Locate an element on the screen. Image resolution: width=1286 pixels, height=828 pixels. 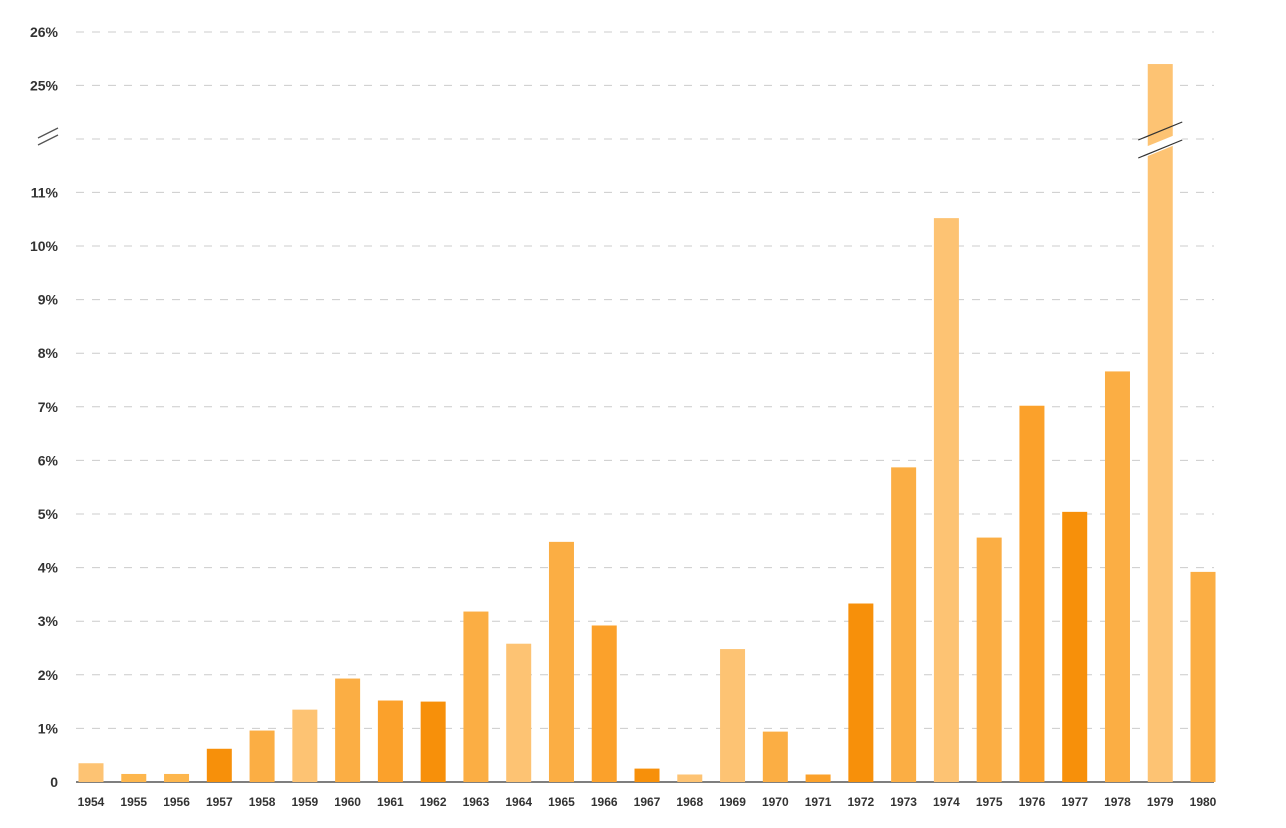
y-tick-label: 7% is located at coordinates (48, 407).